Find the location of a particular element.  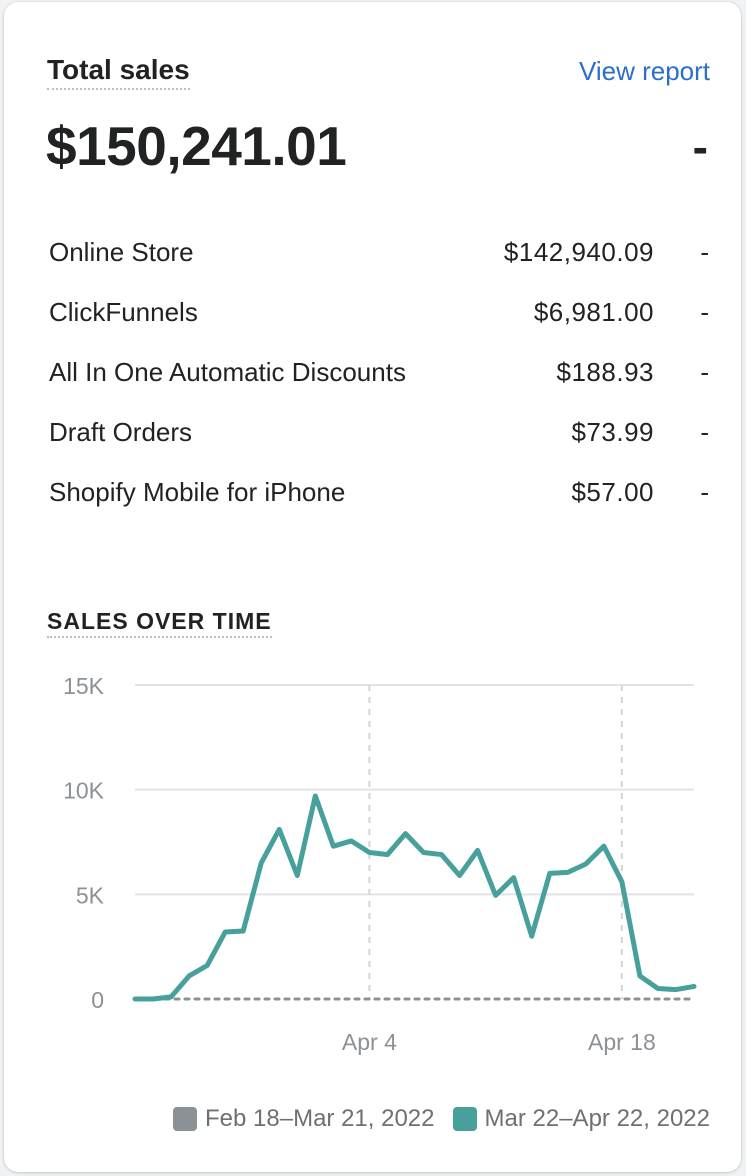

view-report-link: View report is located at coordinates (644, 71).